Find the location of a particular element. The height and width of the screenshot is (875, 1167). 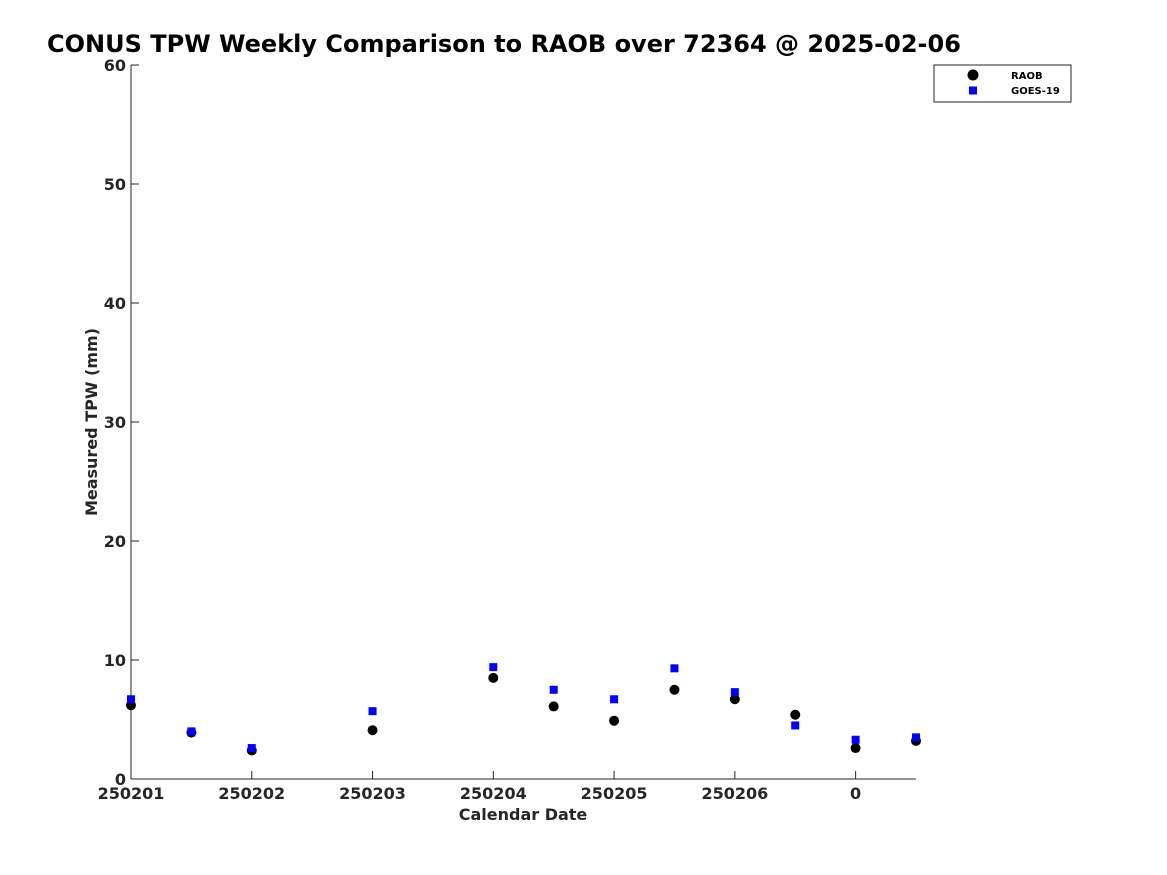

x-tick-label: 250202 is located at coordinates (251, 793).